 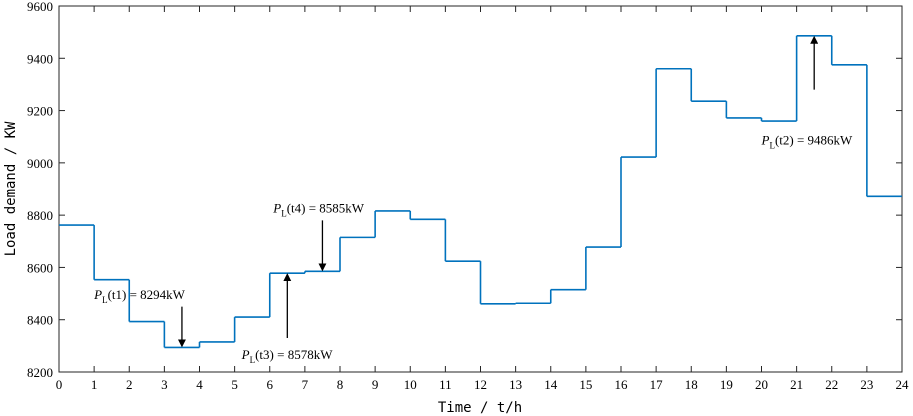 I want to click on annotation-label: PL(t4) = 8585kW, so click(x=318, y=210).